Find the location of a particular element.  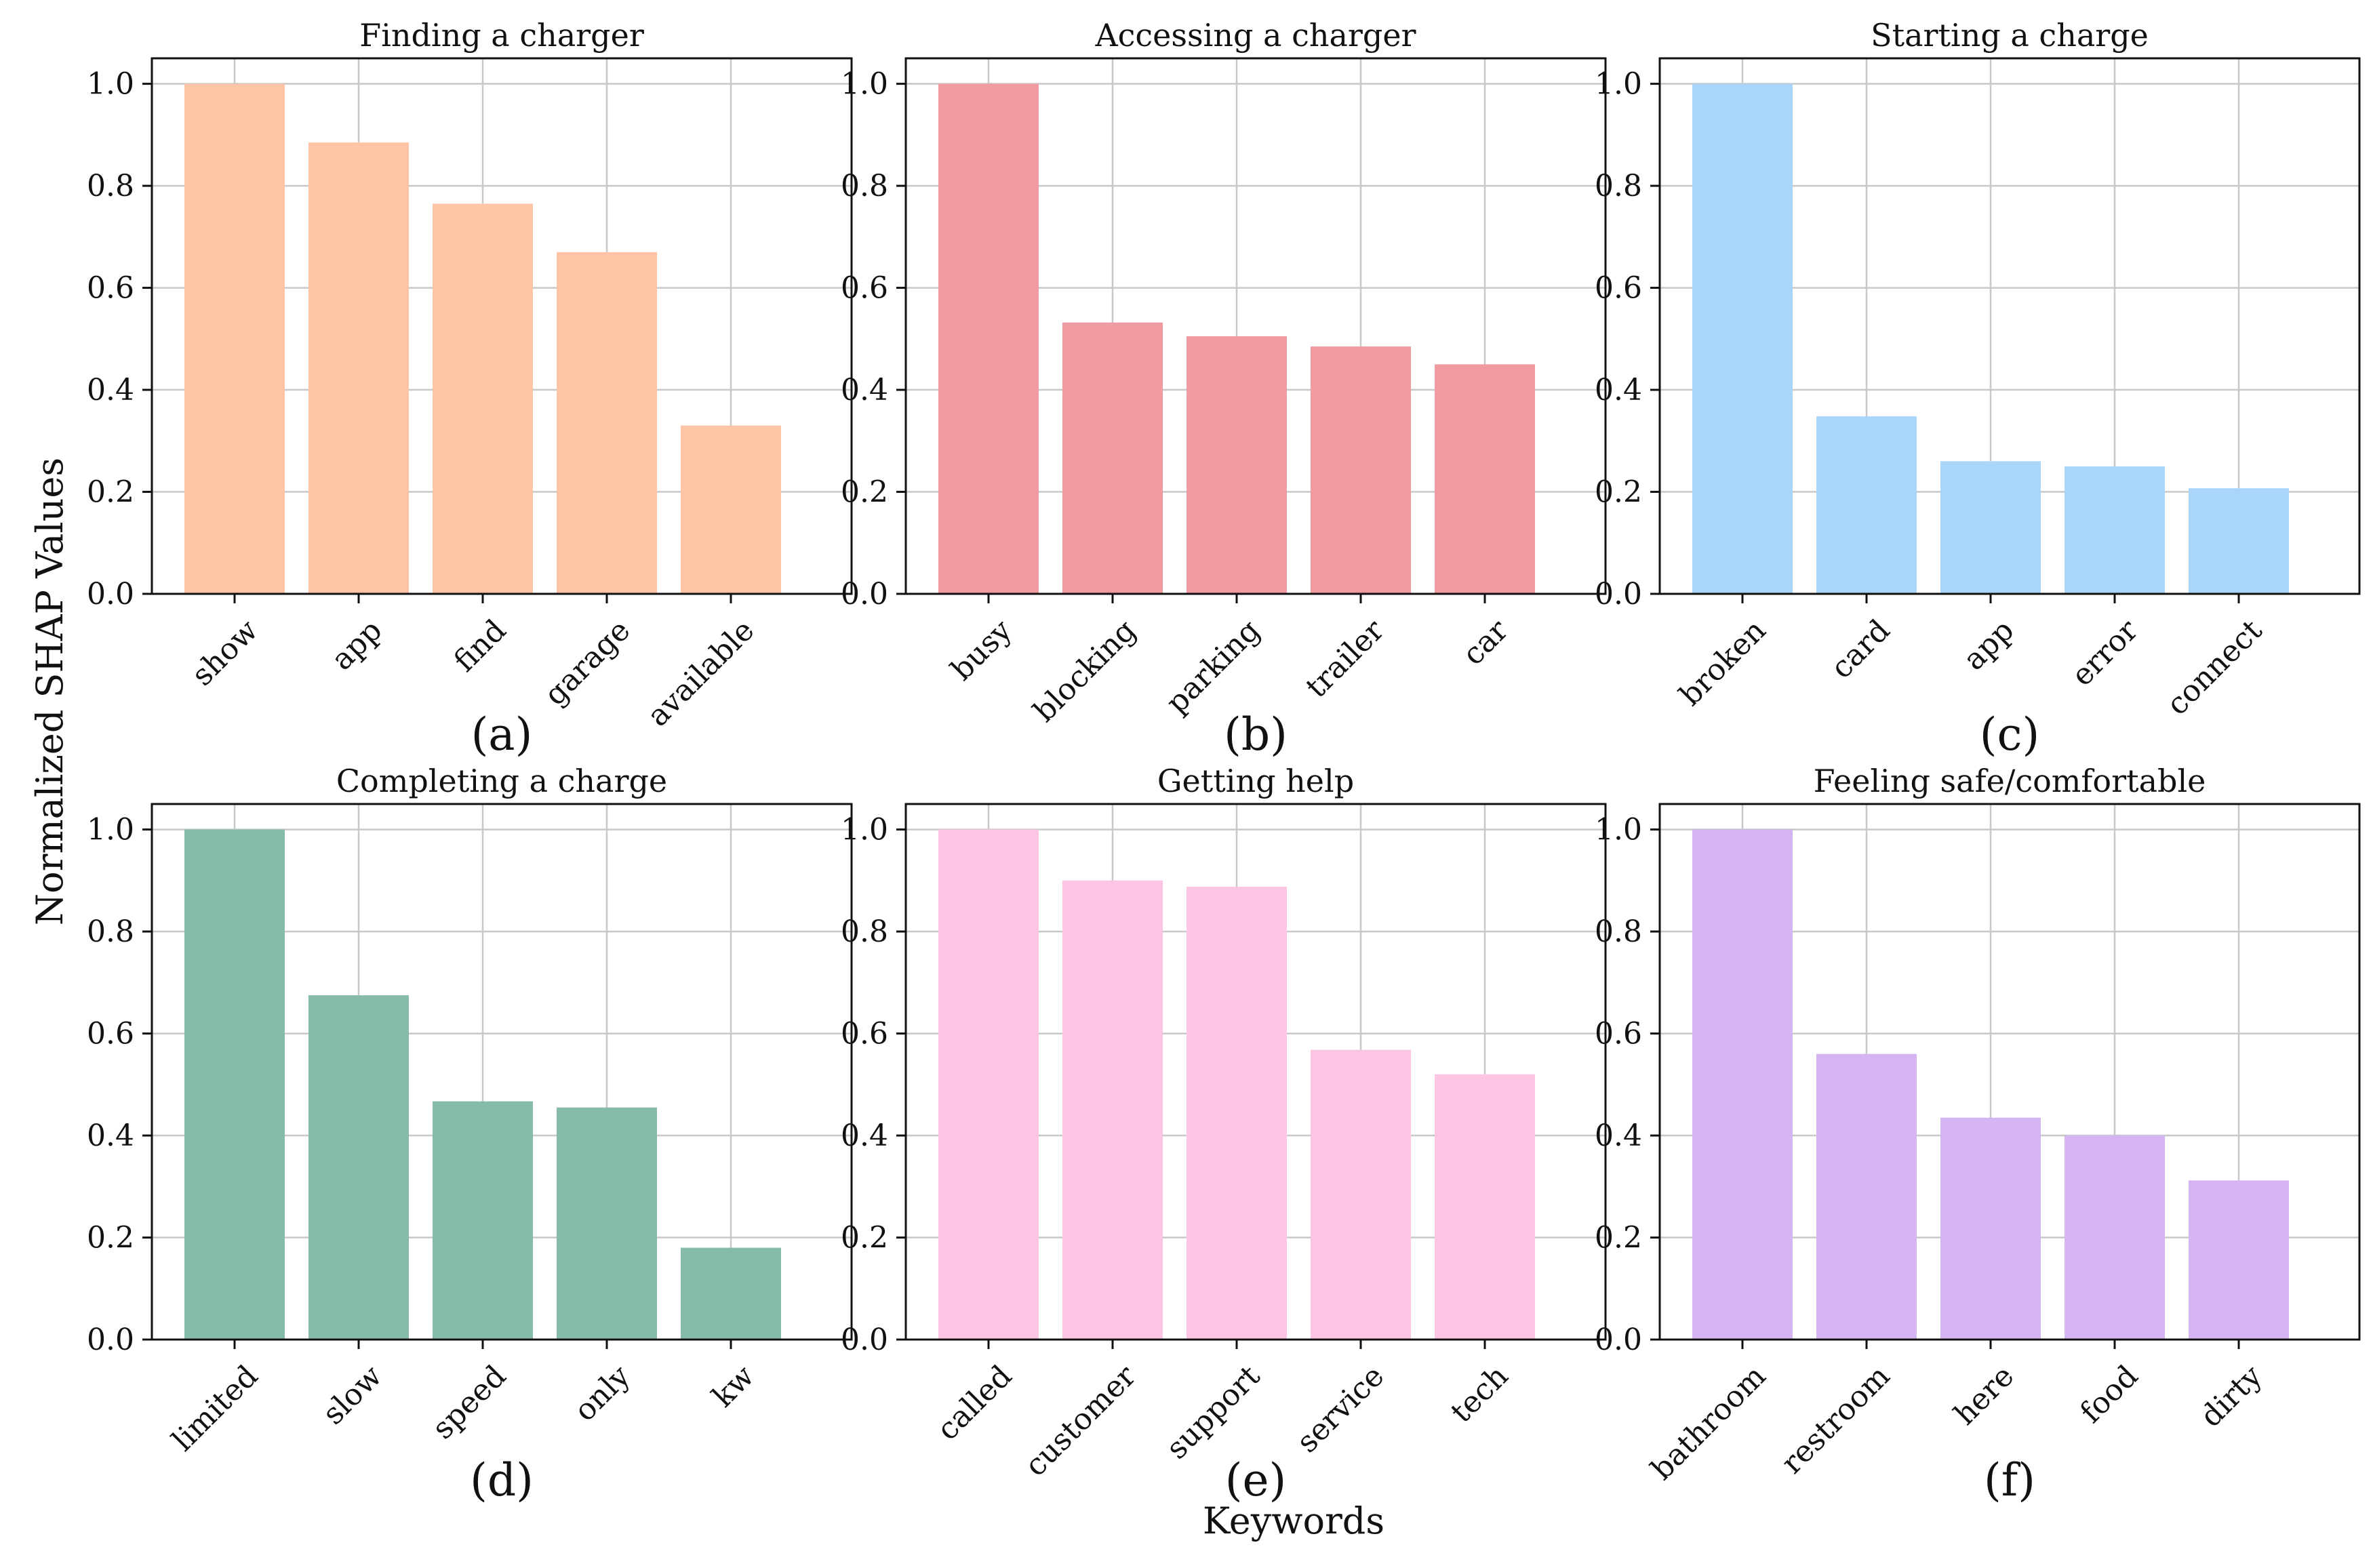

panel-b-y-tick-label: 0.6 is located at coordinates (864, 288).